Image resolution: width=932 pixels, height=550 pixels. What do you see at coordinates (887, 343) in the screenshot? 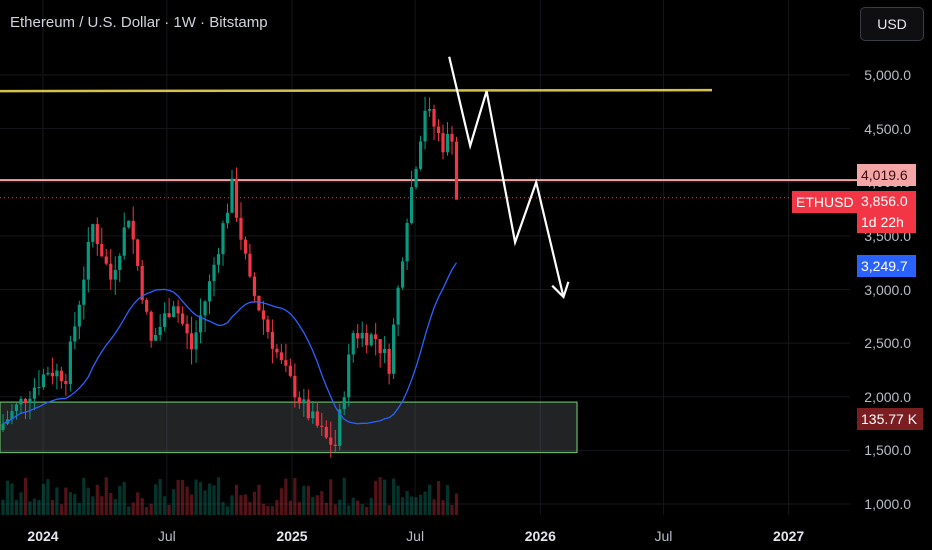
I see `price-tick: 2,500.0` at bounding box center [887, 343].